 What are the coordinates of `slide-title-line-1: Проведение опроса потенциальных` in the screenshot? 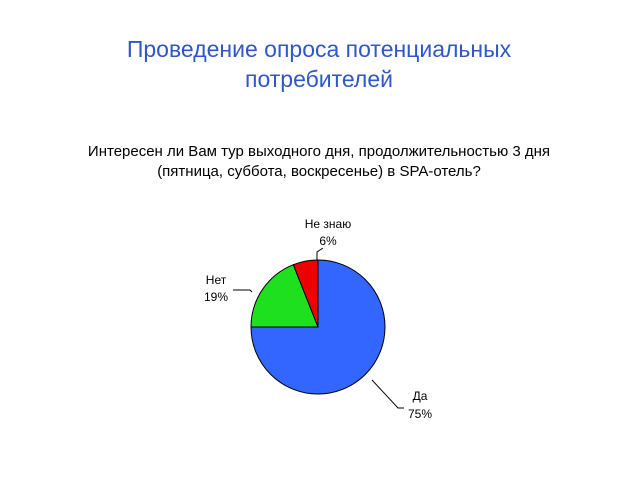 It's located at (319, 49).